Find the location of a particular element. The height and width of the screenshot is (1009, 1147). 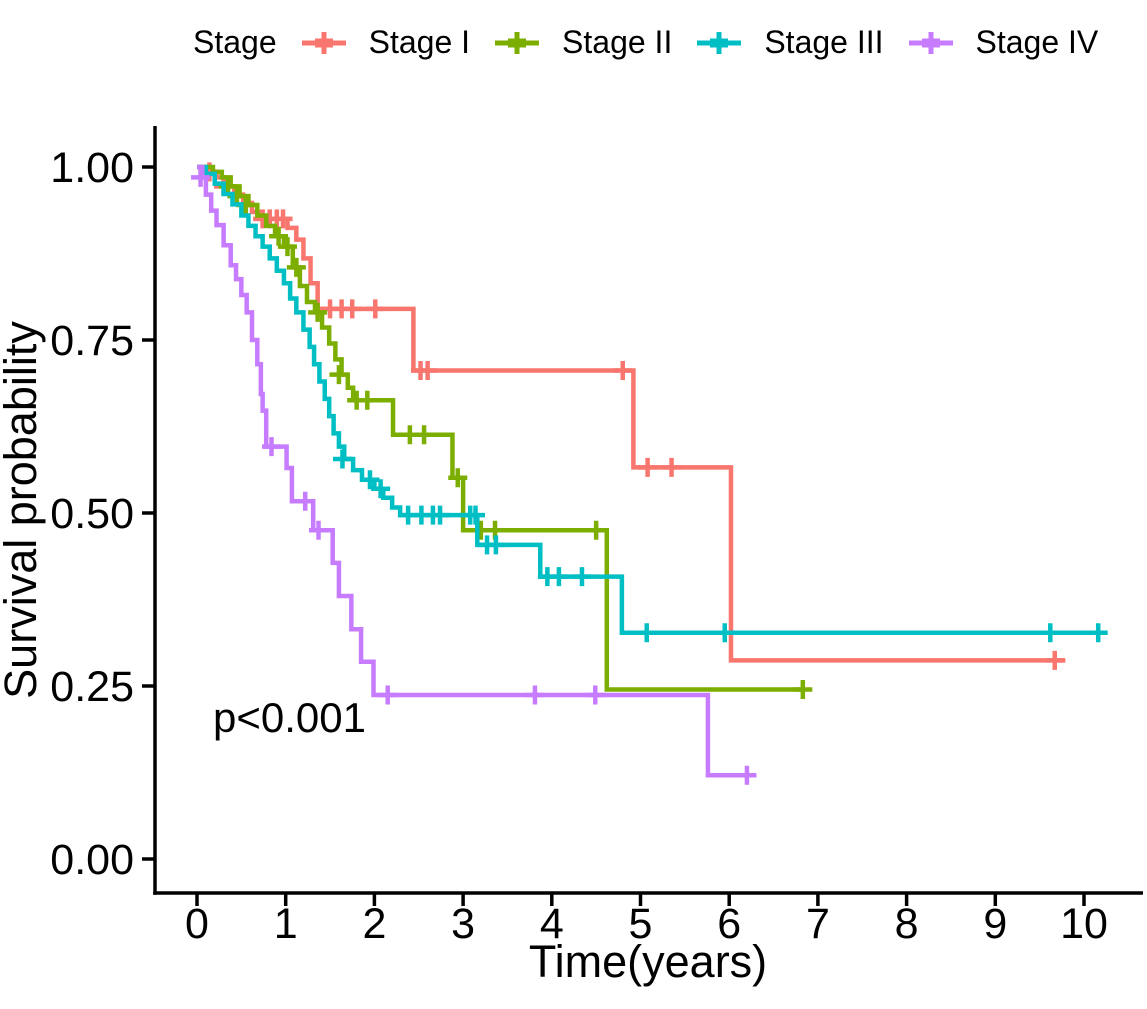

legend-item-stage-iv: Stage IV is located at coordinates (1003, 42).